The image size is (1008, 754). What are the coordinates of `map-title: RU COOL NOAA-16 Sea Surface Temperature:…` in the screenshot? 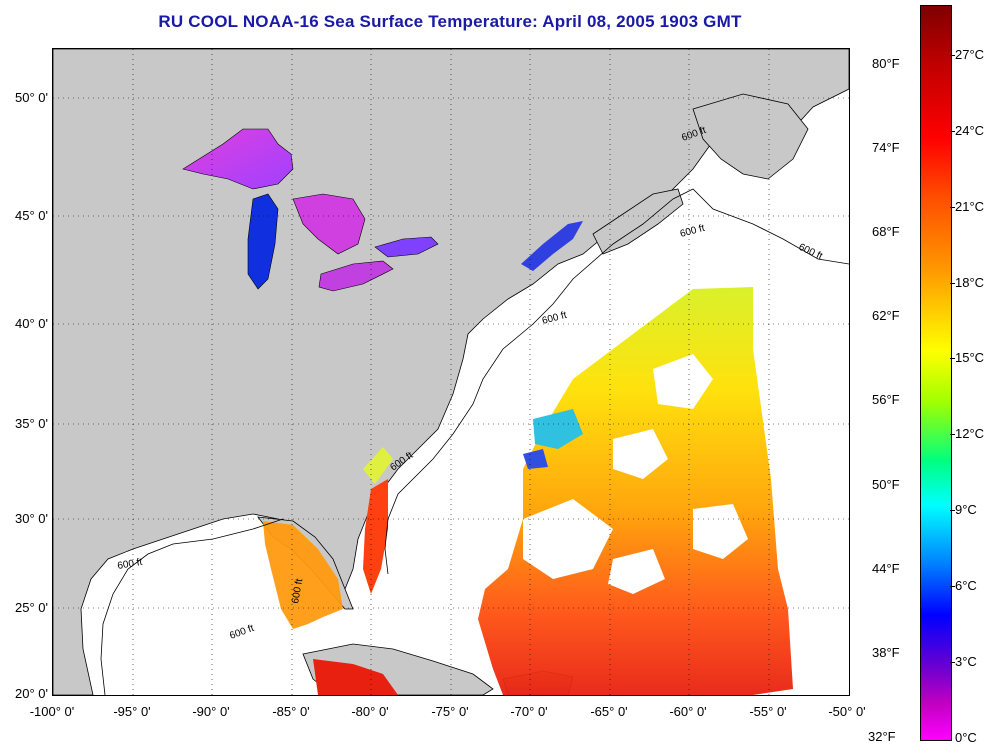 It's located at (450, 21).